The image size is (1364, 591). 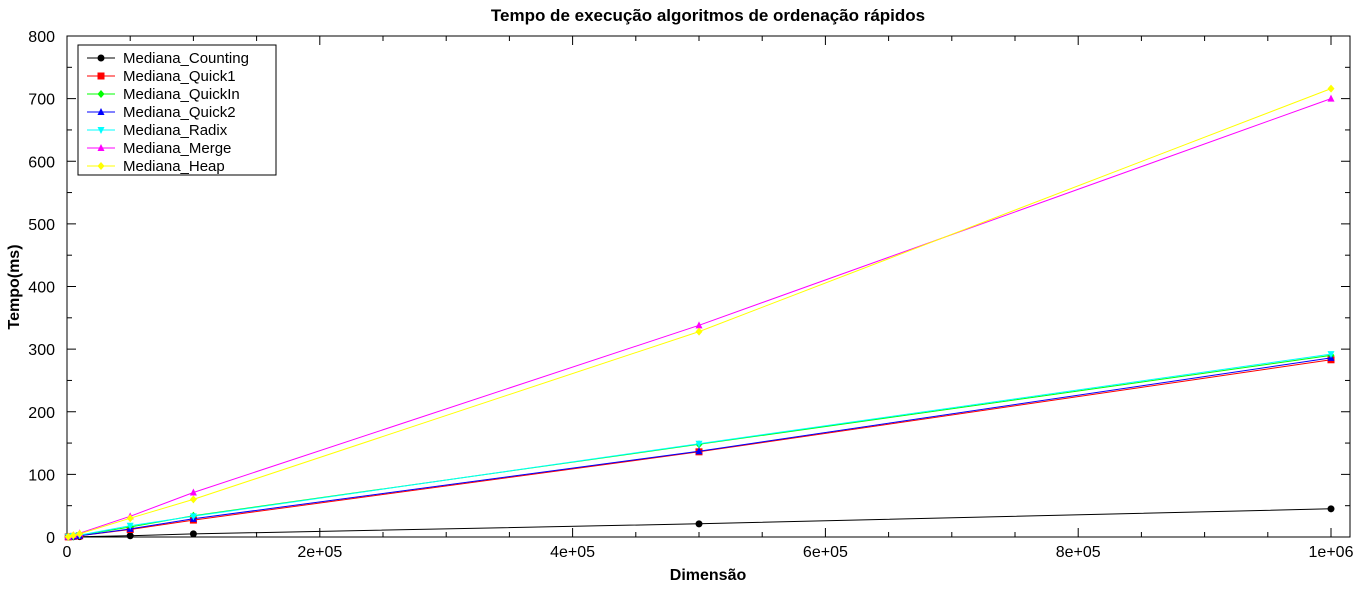 I want to click on y-axis-label: Tempo(ms), so click(x=14, y=286).